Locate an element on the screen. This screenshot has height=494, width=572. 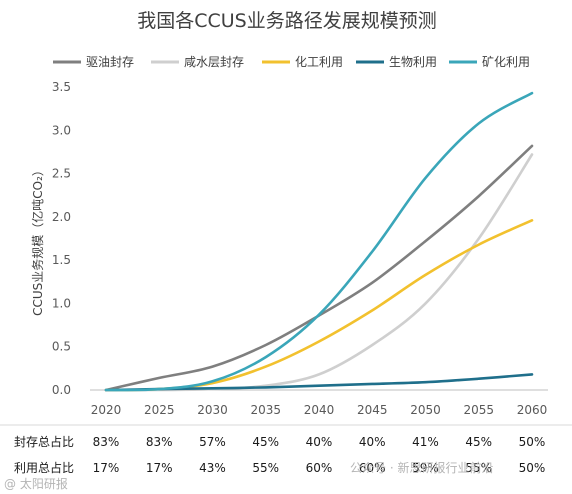
y-tick-label: 2.5 is located at coordinates (61, 174).